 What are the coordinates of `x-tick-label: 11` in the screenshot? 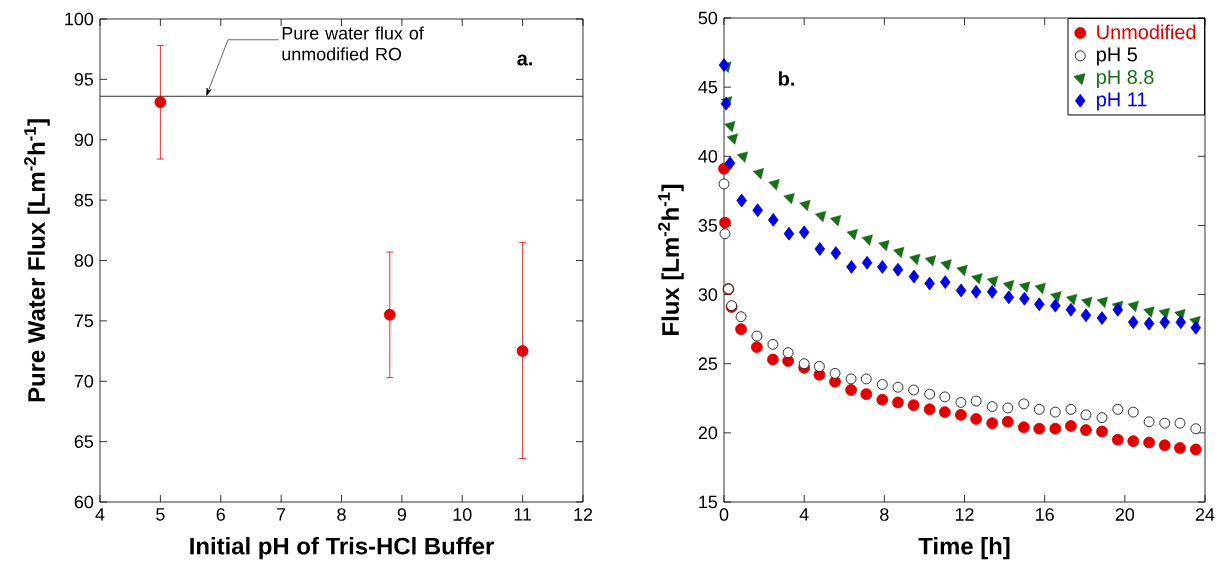 It's located at (523, 514).